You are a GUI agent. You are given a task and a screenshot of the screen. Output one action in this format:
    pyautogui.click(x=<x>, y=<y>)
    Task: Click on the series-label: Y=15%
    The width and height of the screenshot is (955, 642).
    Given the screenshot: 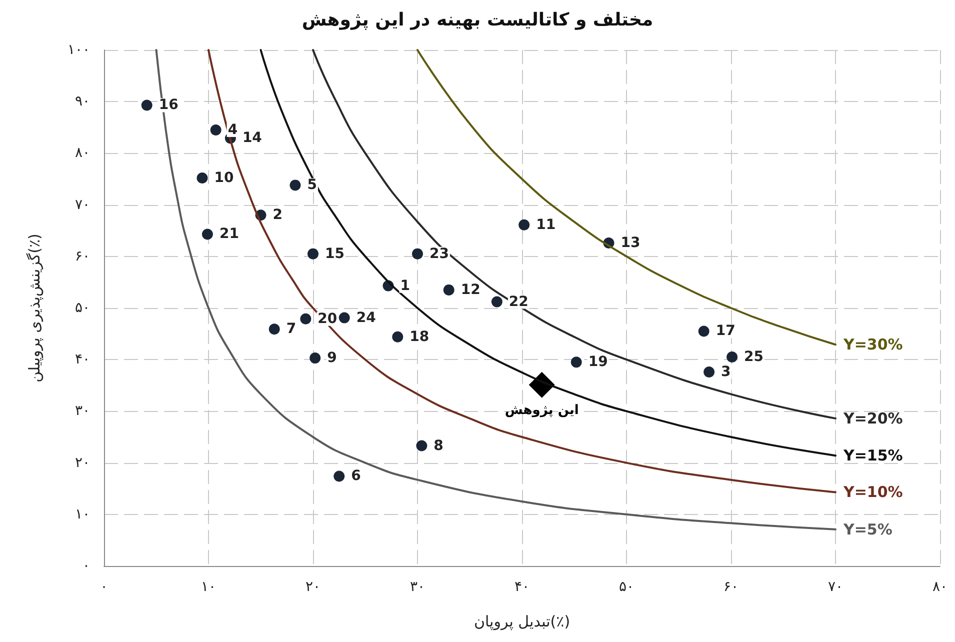 What is the action you would take?
    pyautogui.click(x=872, y=455)
    